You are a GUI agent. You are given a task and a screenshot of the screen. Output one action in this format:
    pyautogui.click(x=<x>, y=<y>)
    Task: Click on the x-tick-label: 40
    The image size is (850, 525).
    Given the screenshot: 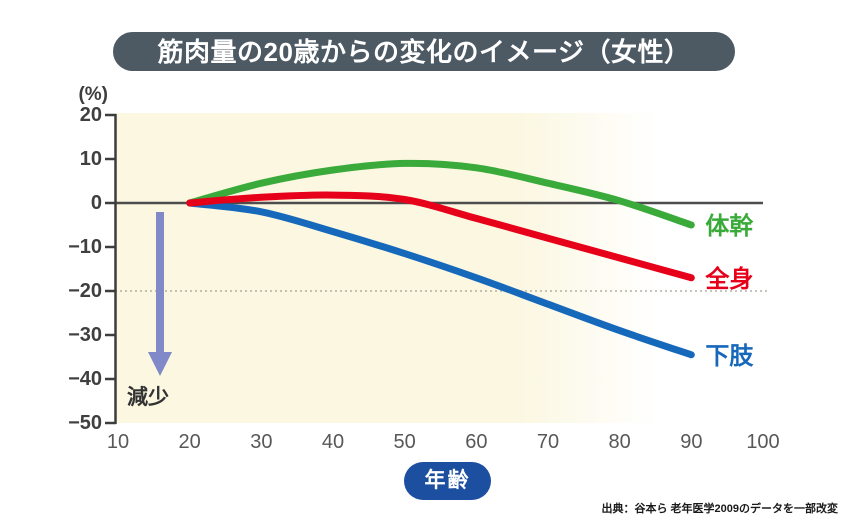 What is the action you would take?
    pyautogui.click(x=333, y=442)
    